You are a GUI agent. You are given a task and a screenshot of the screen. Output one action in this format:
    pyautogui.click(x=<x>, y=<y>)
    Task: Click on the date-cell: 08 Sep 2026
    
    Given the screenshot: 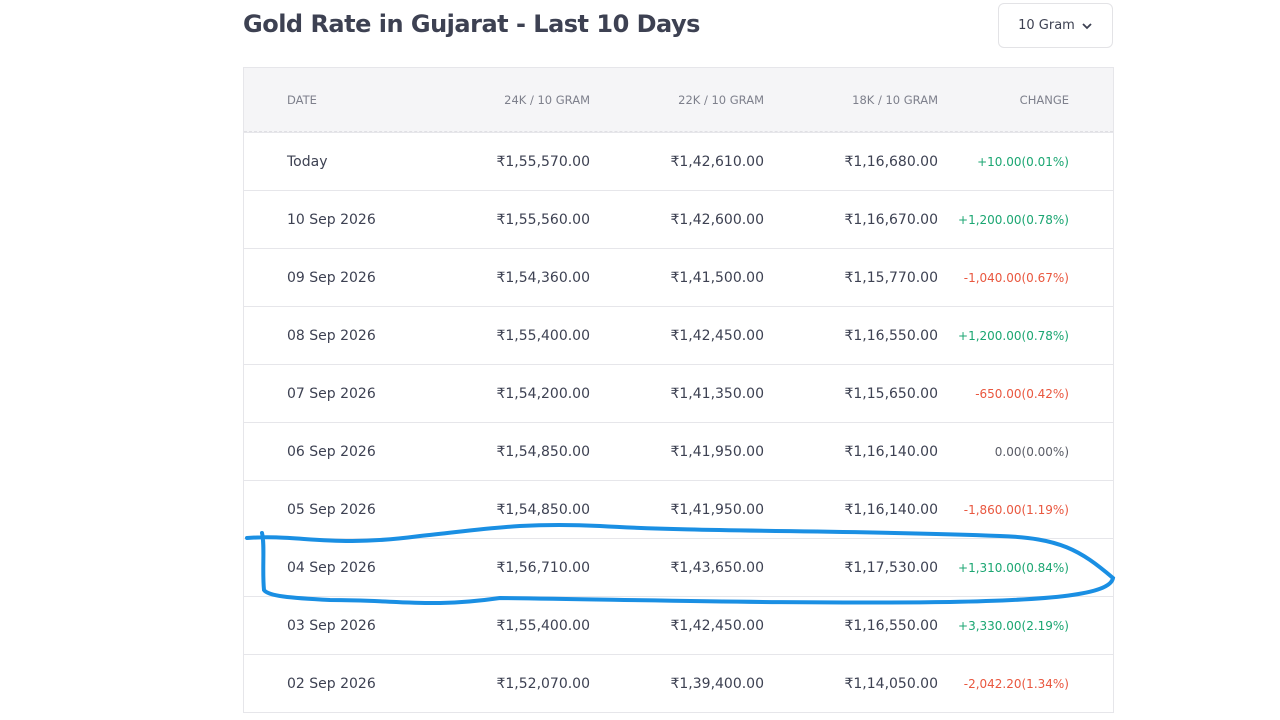 What is the action you would take?
    pyautogui.click(x=331, y=335)
    